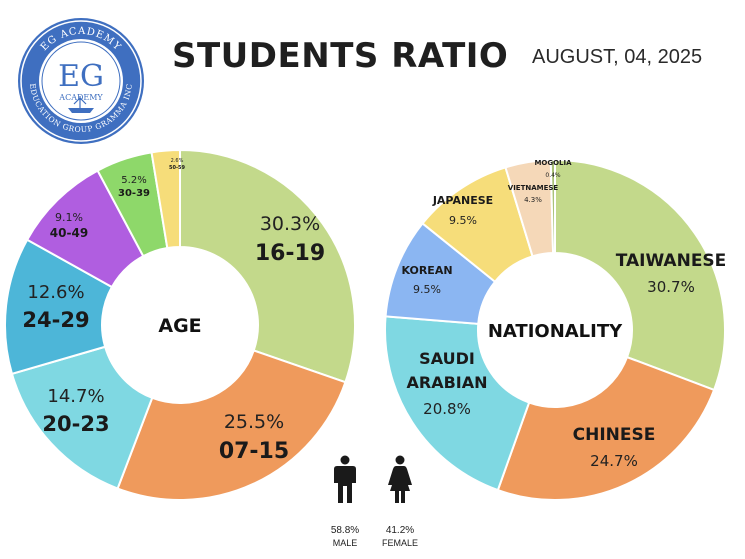 The width and height of the screenshot is (745, 559). I want to click on age-category-label: 30-39, so click(134, 193).